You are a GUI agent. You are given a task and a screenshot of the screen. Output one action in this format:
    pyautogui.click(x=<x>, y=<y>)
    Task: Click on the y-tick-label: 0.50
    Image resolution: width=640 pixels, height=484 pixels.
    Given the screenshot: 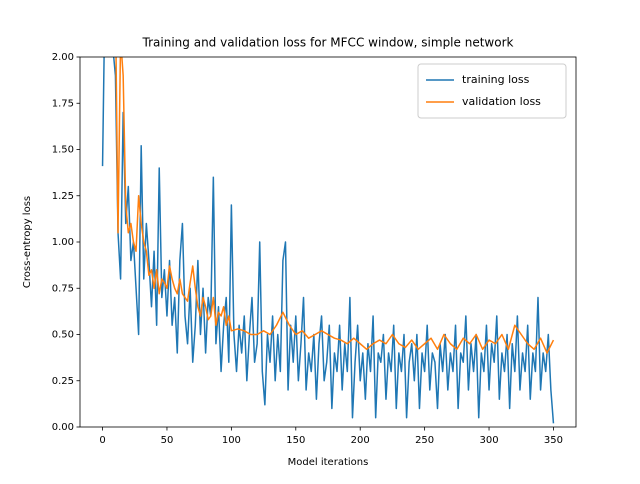 What is the action you would take?
    pyautogui.click(x=63, y=335)
    